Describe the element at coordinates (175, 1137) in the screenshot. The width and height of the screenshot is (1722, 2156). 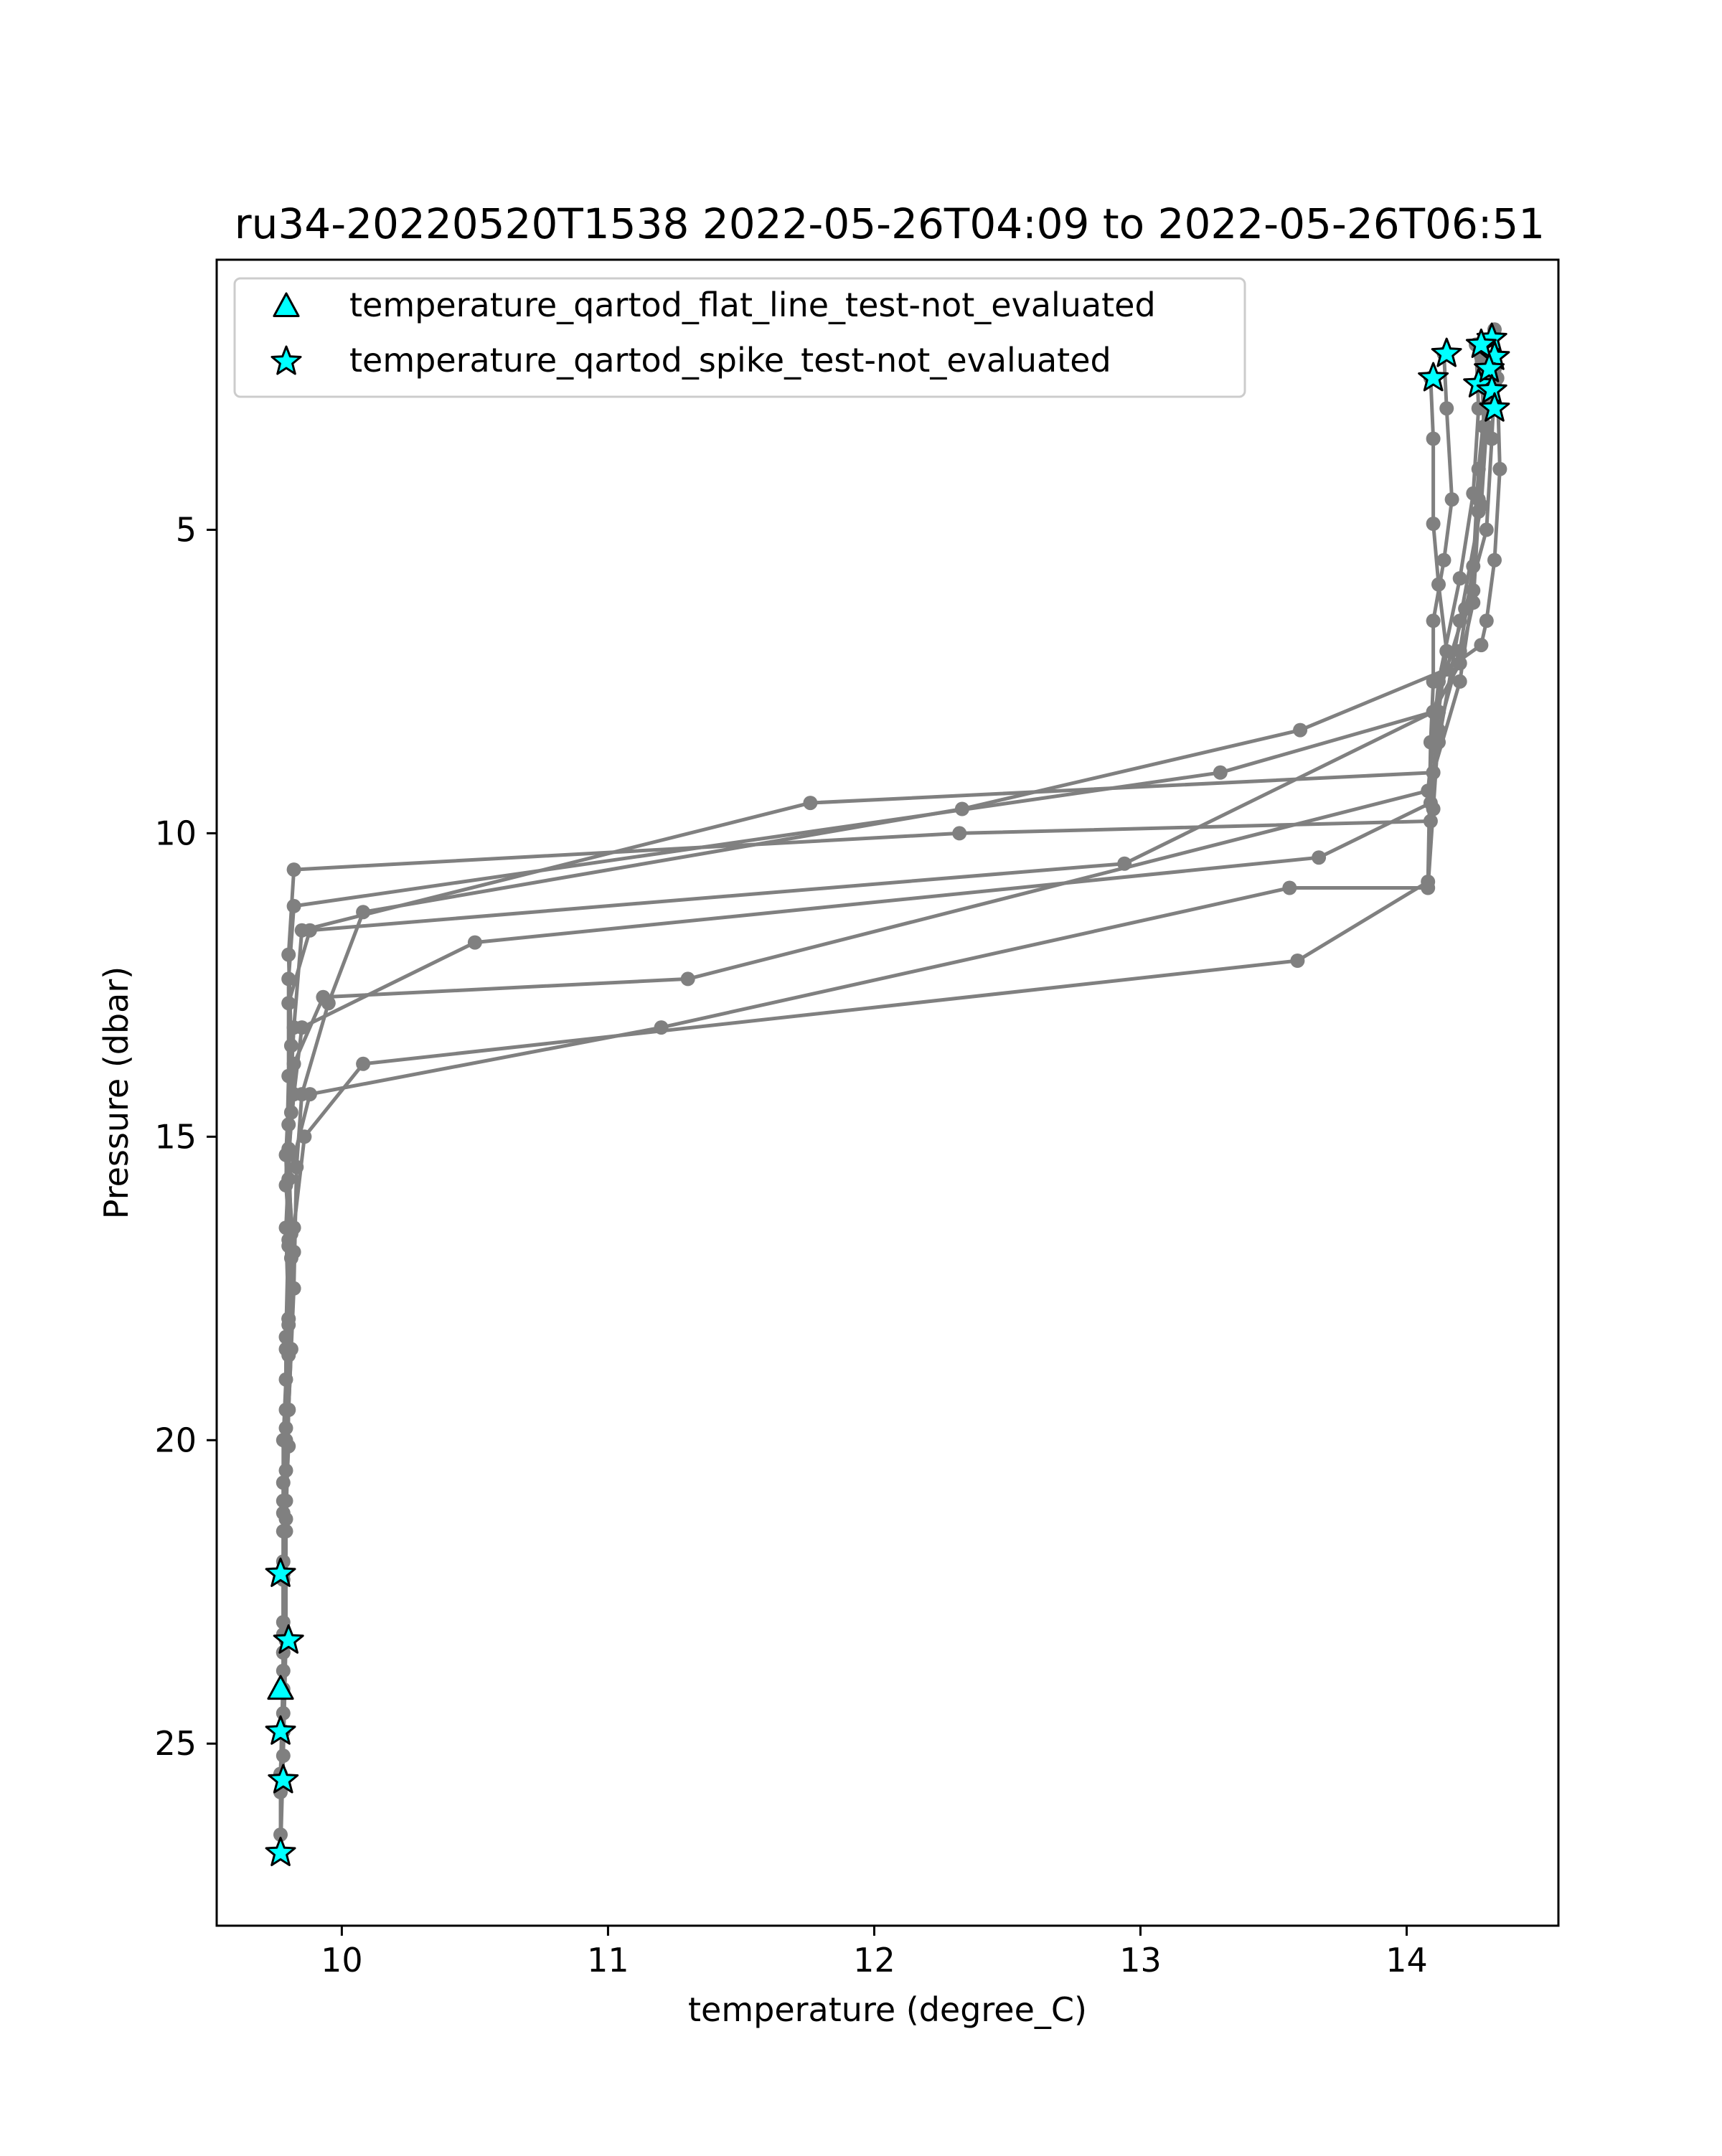
I see `y-tick-label: 15` at that location.